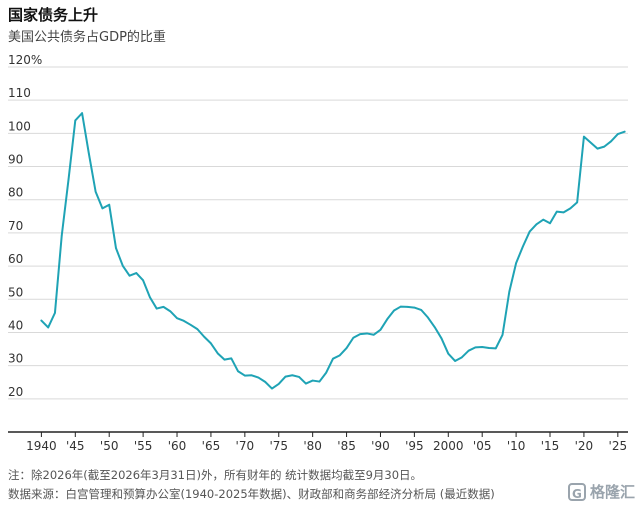 This screenshot has height=507, width=643. I want to click on y-tick-label: 110, so click(19, 93).